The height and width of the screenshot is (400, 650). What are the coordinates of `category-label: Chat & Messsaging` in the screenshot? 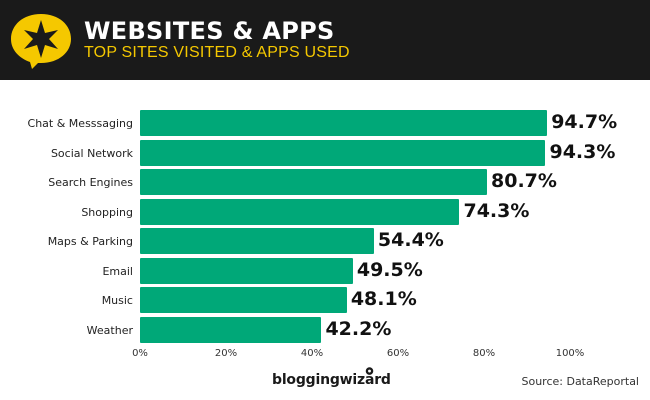 It's located at (80, 123).